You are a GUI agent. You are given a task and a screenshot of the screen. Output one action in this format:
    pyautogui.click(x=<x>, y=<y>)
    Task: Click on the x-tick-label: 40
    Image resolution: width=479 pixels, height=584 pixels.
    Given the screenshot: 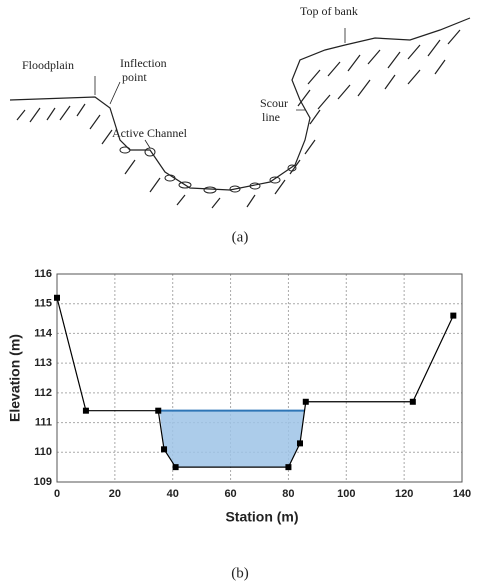 What is the action you would take?
    pyautogui.click(x=173, y=494)
    